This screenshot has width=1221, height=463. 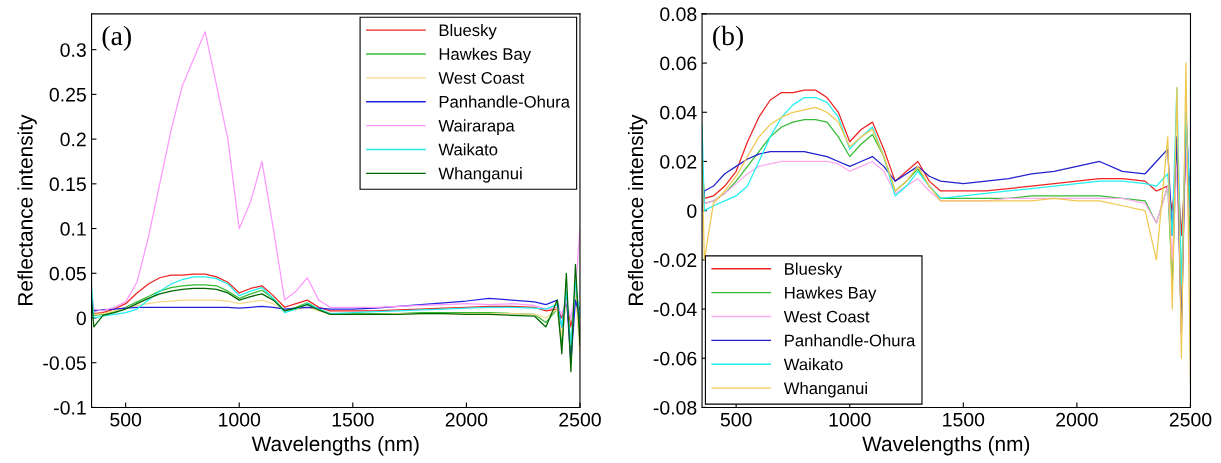 What do you see at coordinates (678, 63) in the screenshot?
I see `y-tick-label: 0.06` at bounding box center [678, 63].